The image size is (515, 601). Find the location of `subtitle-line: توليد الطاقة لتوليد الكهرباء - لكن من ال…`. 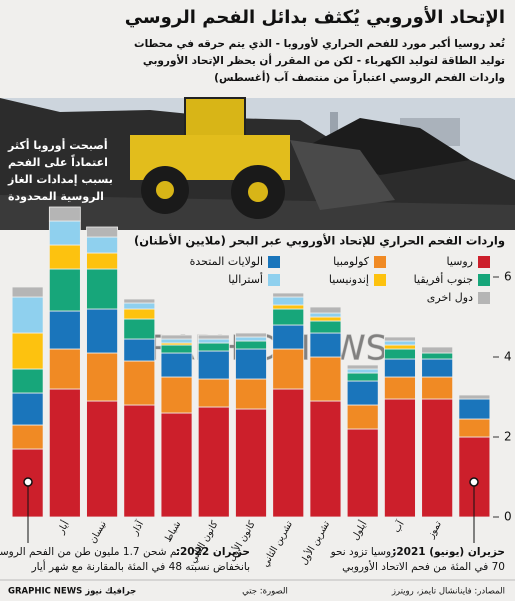

subtitle-line: توليد الطاقة لتوليد الكهرباء - لكن من ال… is located at coordinates (324, 60).